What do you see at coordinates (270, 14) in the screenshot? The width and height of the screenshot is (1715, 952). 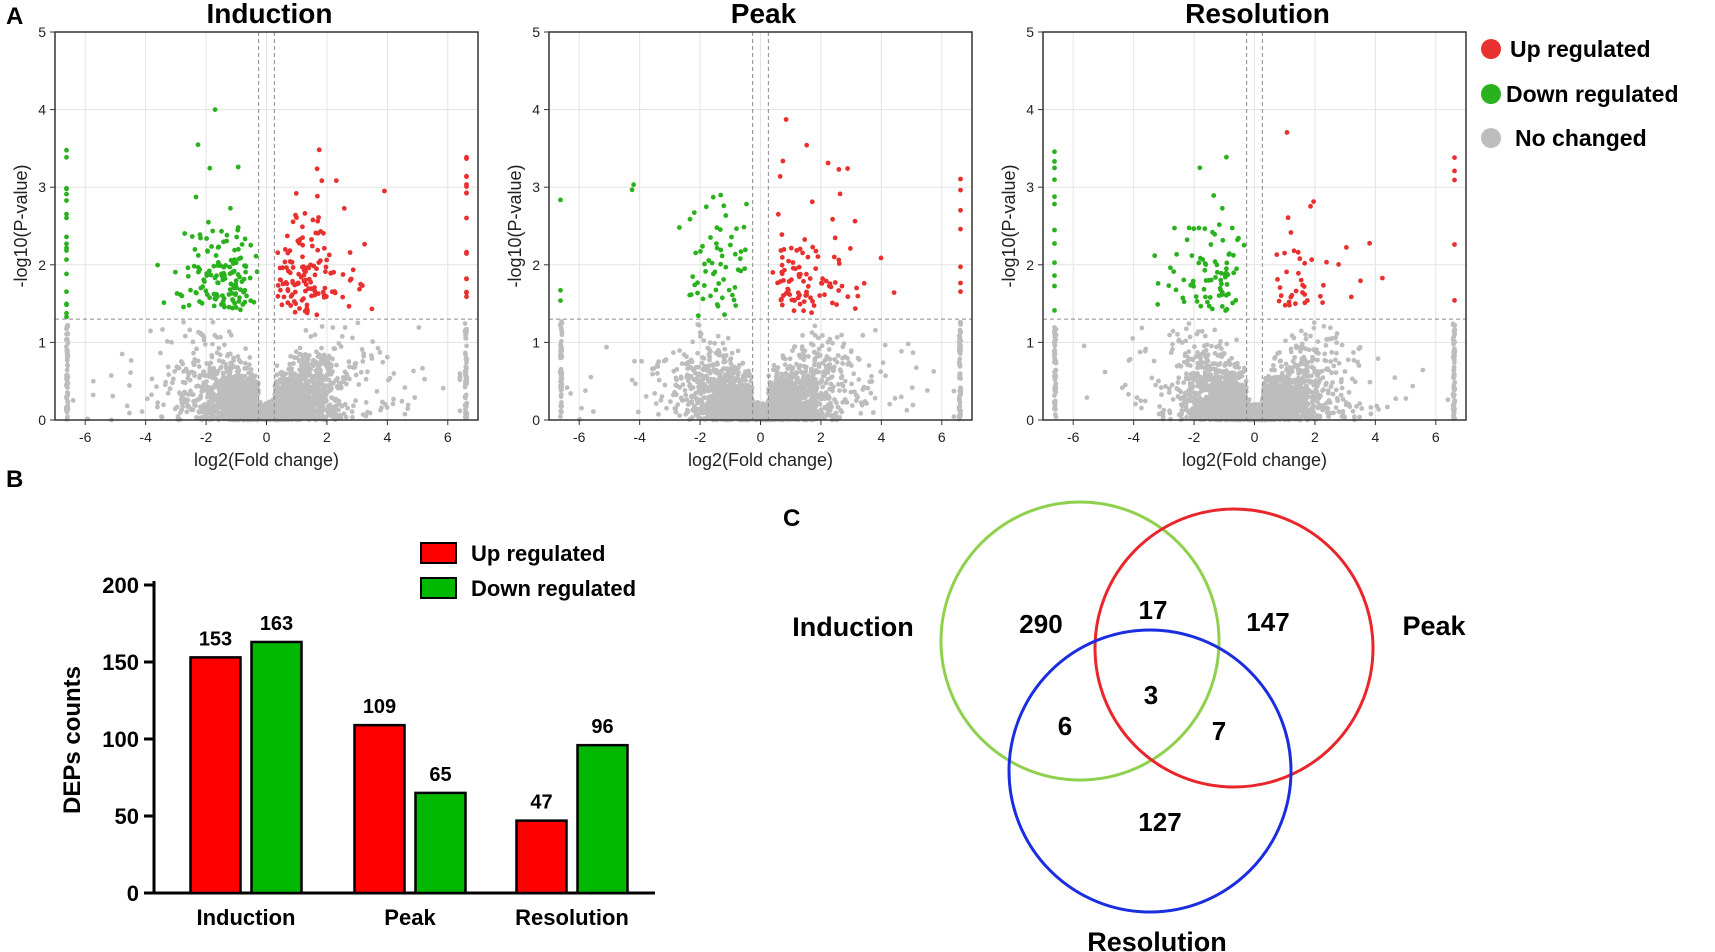 I see `volcano-title: Induction` at bounding box center [270, 14].